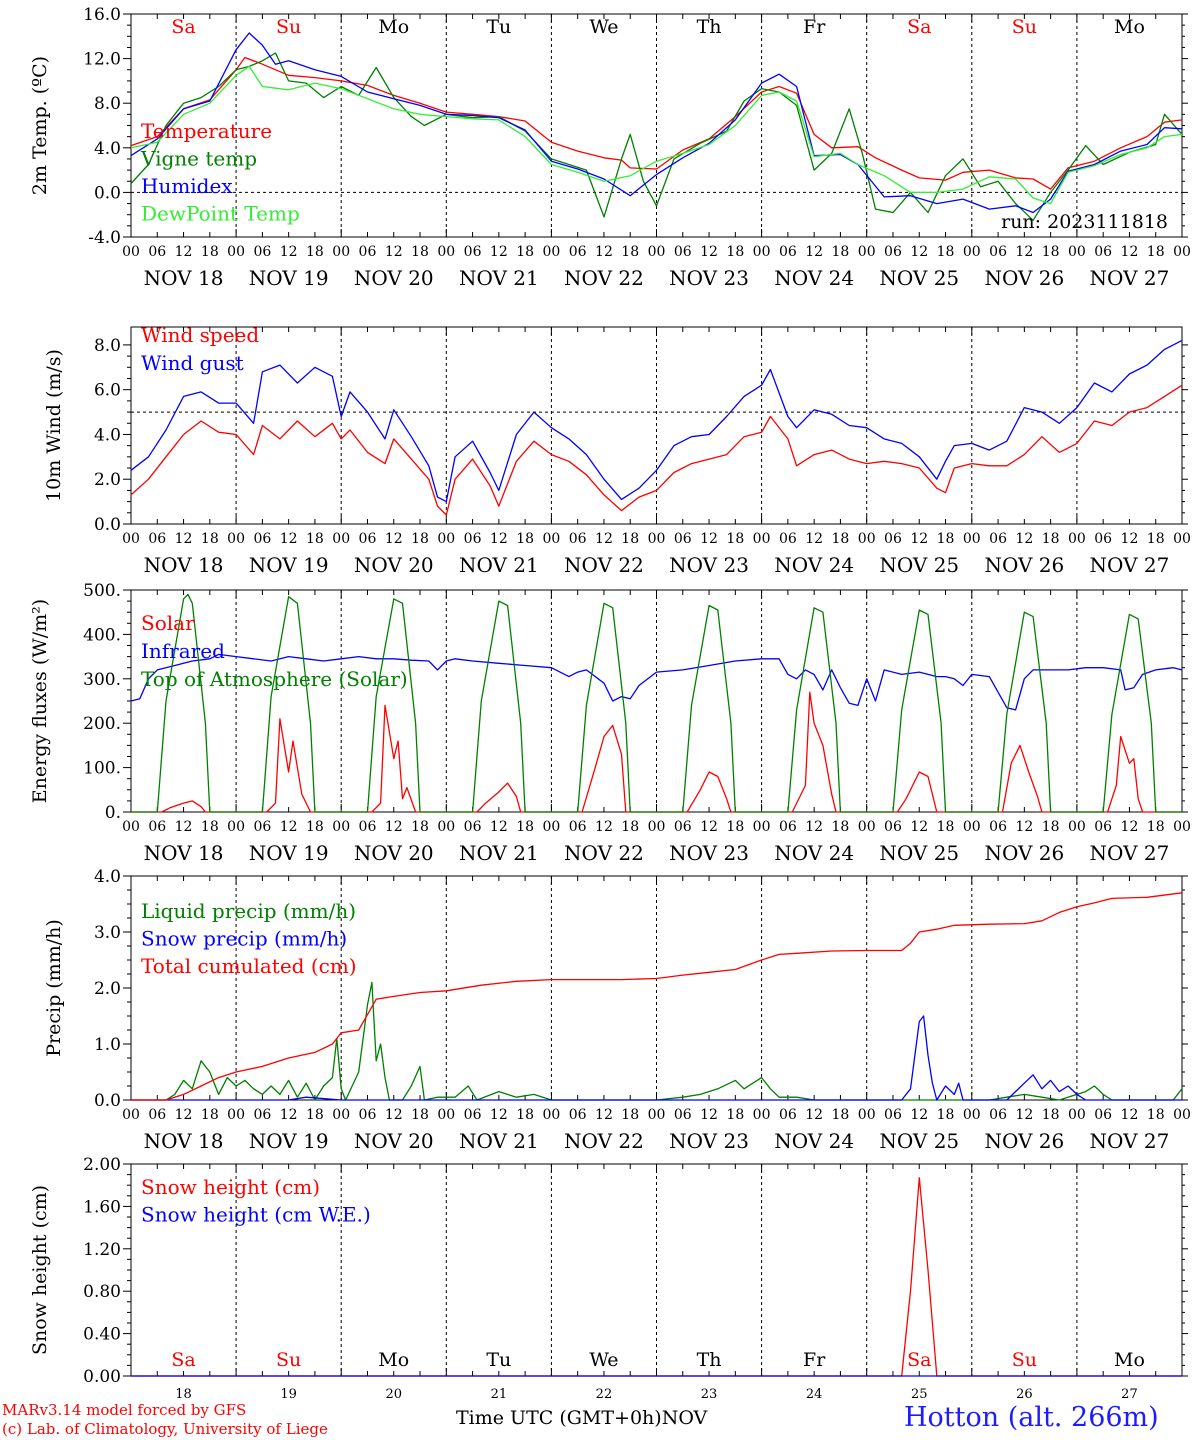 This screenshot has width=1194, height=1440. Describe the element at coordinates (656, 682) in the screenshot. I see `series-line-infrared` at that location.